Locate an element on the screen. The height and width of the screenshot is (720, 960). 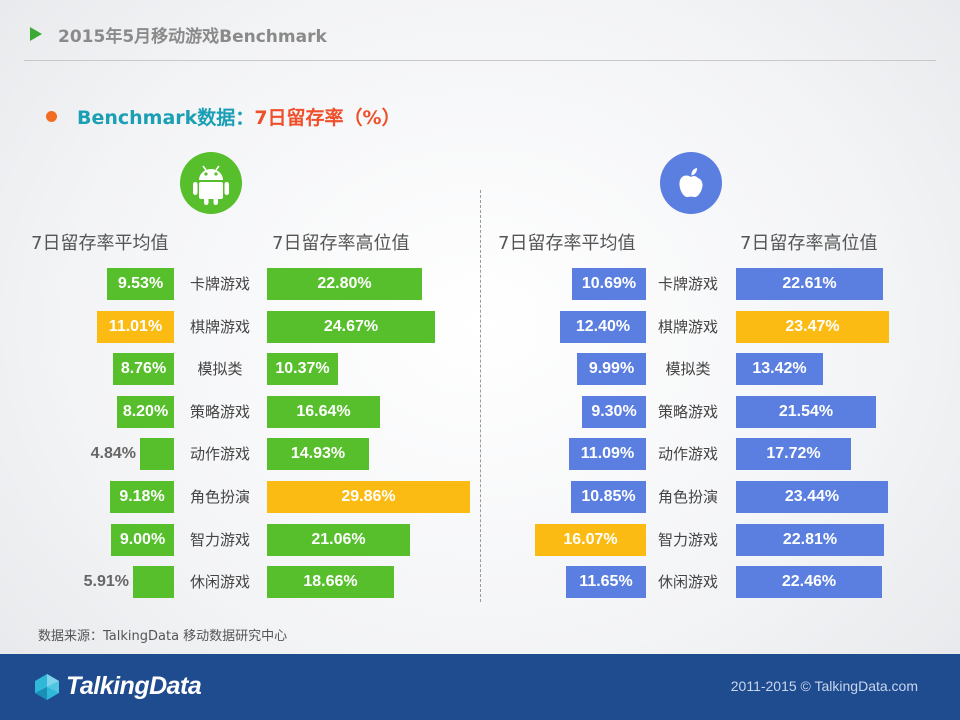
ios-high-value: 22.81% is located at coordinates (810, 539).